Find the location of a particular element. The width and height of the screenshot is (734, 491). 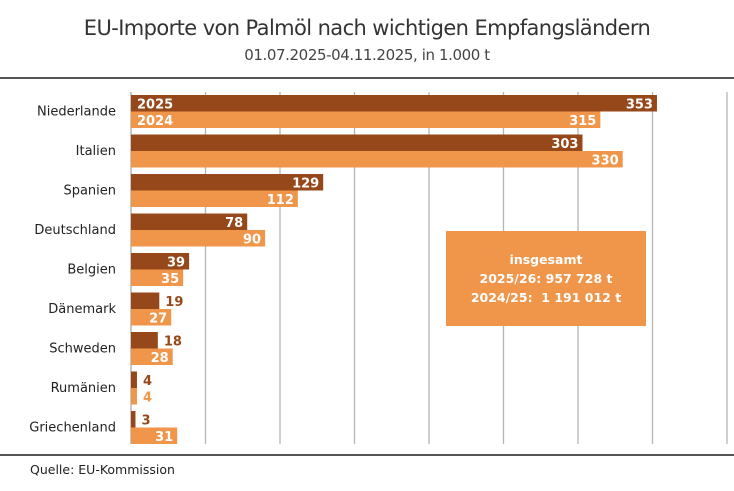

data-label: 78 is located at coordinates (234, 223).